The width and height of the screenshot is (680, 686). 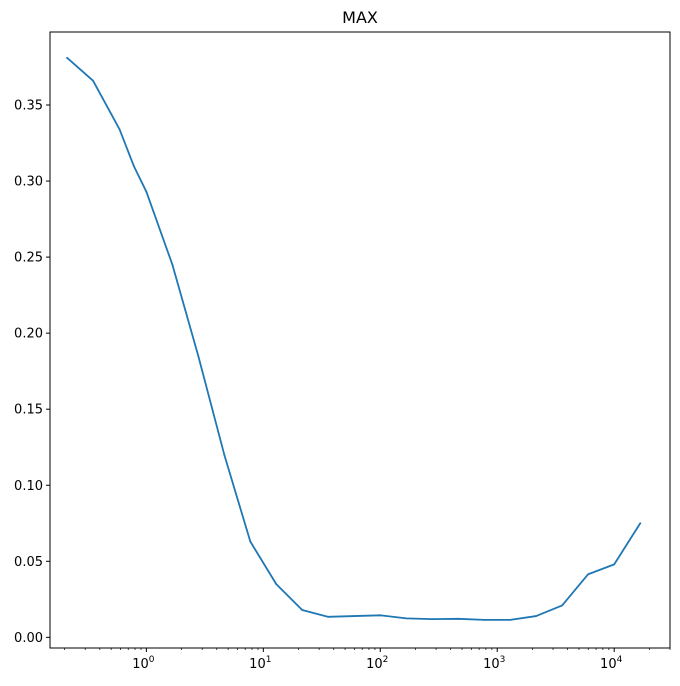 I want to click on y-tick-label: 0.20, so click(x=28, y=334).